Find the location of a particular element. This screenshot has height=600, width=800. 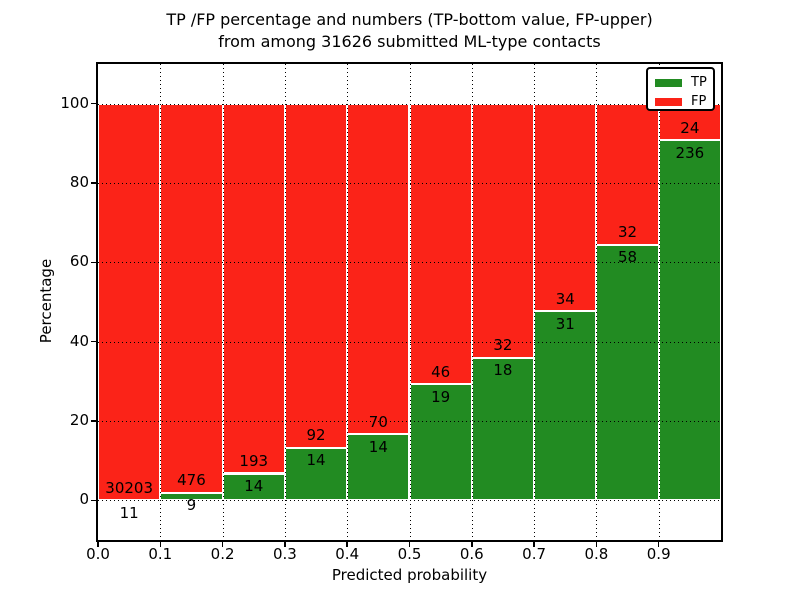

tp-count-label: 58 is located at coordinates (628, 257).